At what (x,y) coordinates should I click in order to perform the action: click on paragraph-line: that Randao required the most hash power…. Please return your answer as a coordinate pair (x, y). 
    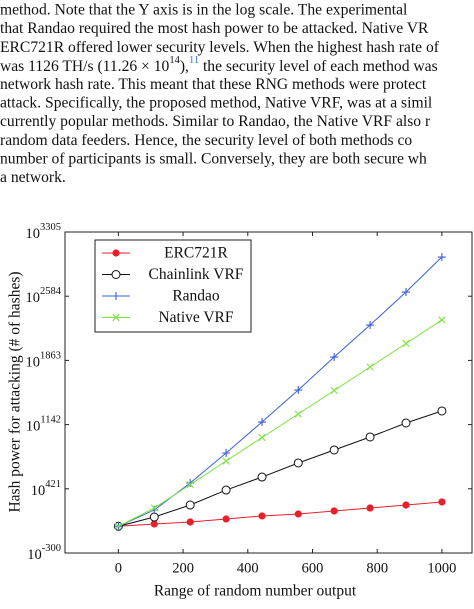
    Looking at the image, I should click on (214, 28).